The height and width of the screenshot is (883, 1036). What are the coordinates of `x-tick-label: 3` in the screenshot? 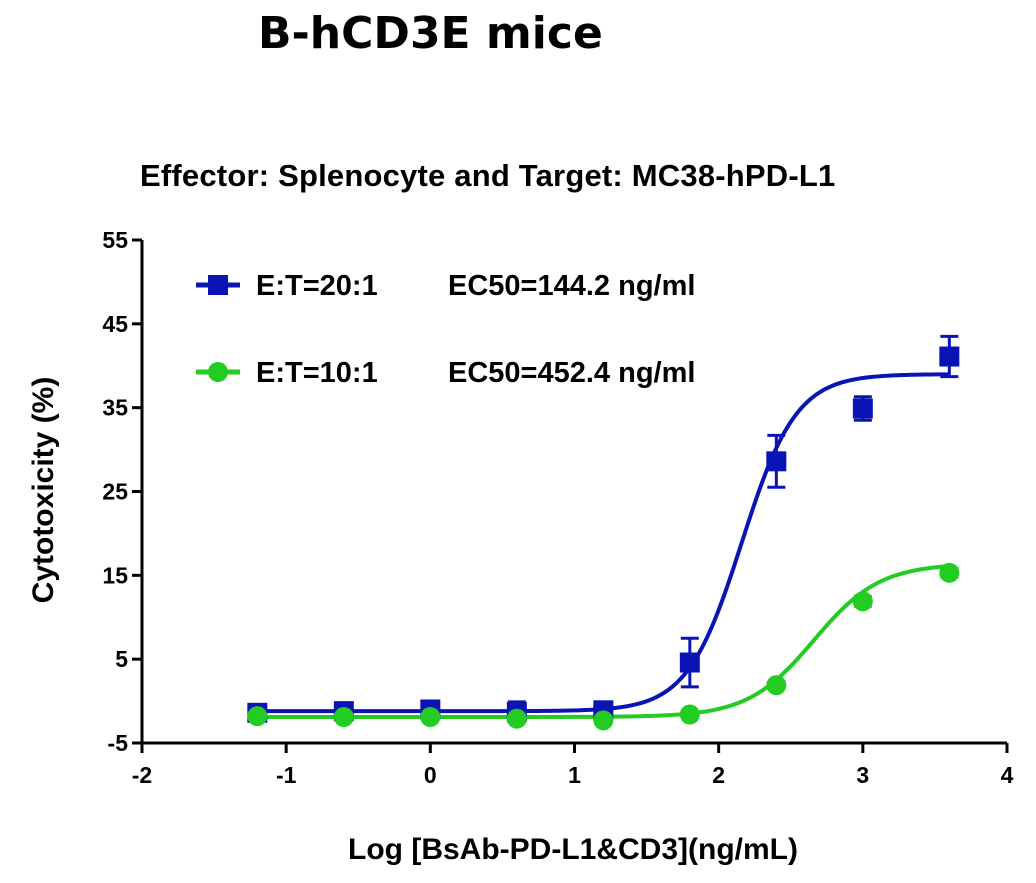 It's located at (862, 775).